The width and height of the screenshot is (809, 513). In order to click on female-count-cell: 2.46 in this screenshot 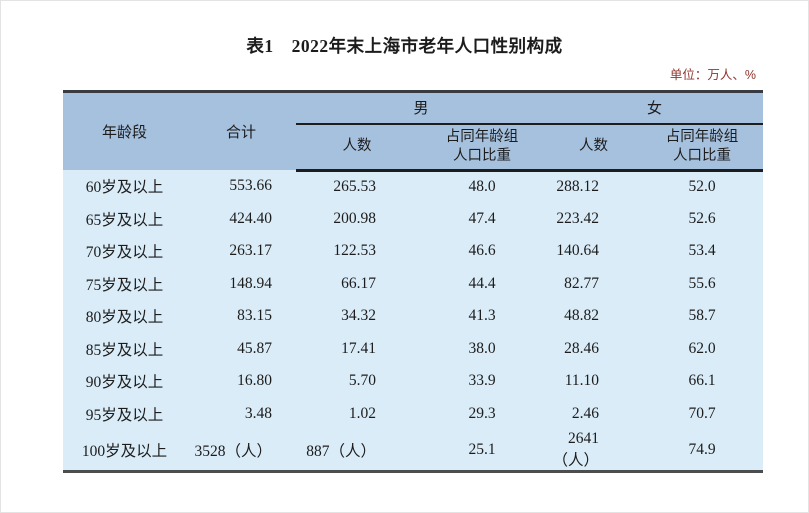, I will do `click(594, 413)`.